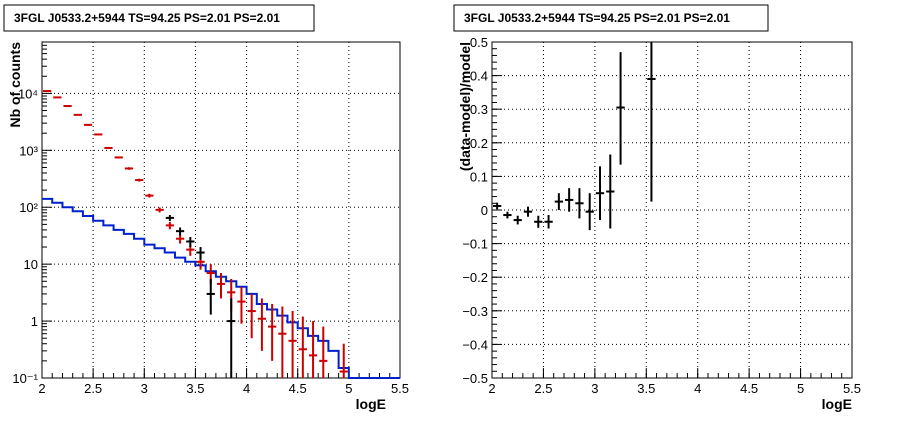 The image size is (898, 421). I want to click on residual-x-tick-label: 2, so click(491, 388).